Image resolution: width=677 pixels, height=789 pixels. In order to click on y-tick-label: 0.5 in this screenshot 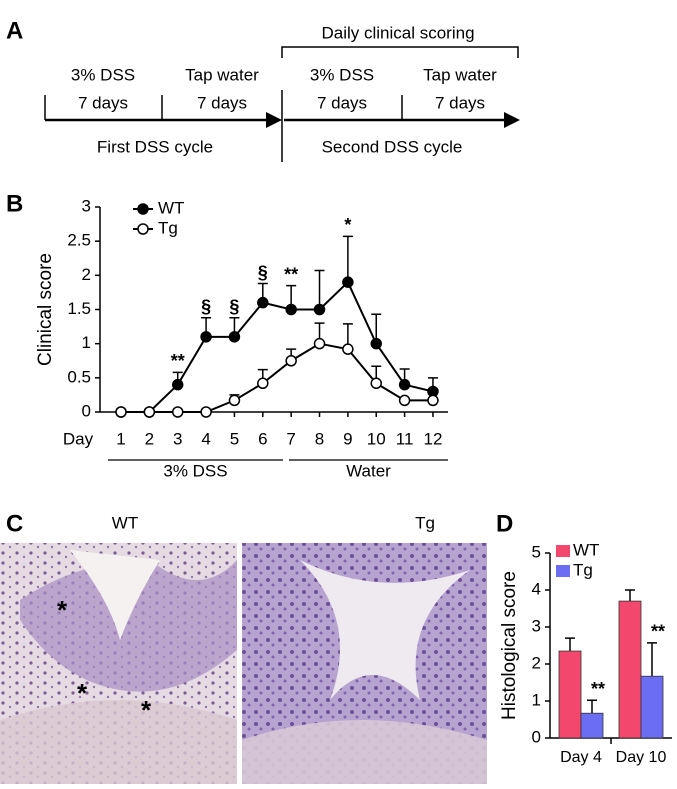, I will do `click(79, 376)`.